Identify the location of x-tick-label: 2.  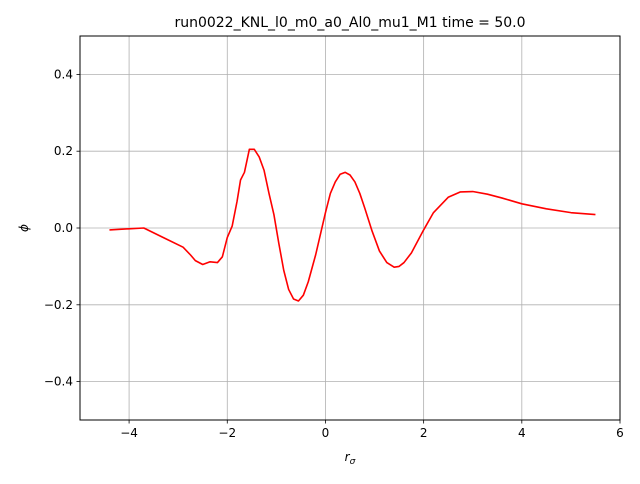
(424, 433).